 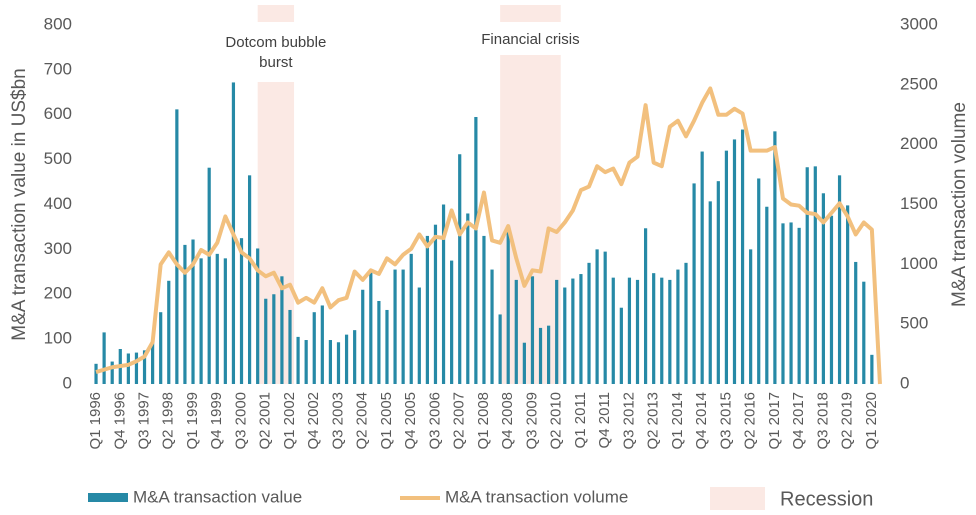 I want to click on x-tick-label: Q3 2015, so click(x=725, y=421).